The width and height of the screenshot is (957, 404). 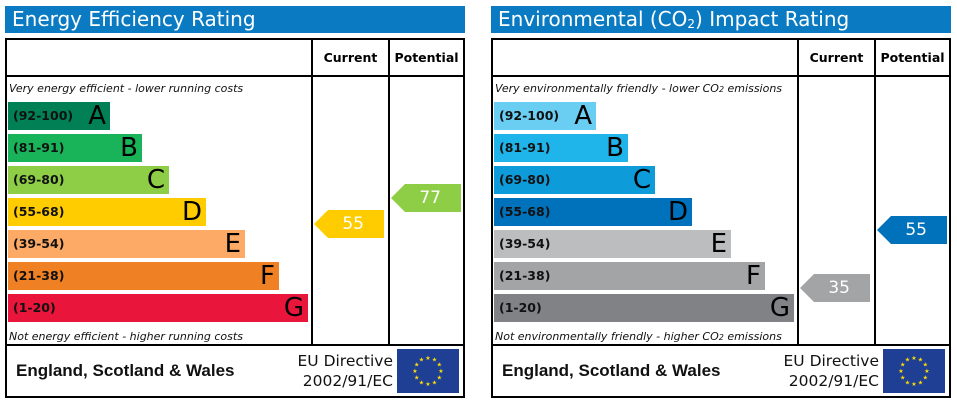 What do you see at coordinates (430, 198) in the screenshot?
I see `potential-rating-value: 77` at bounding box center [430, 198].